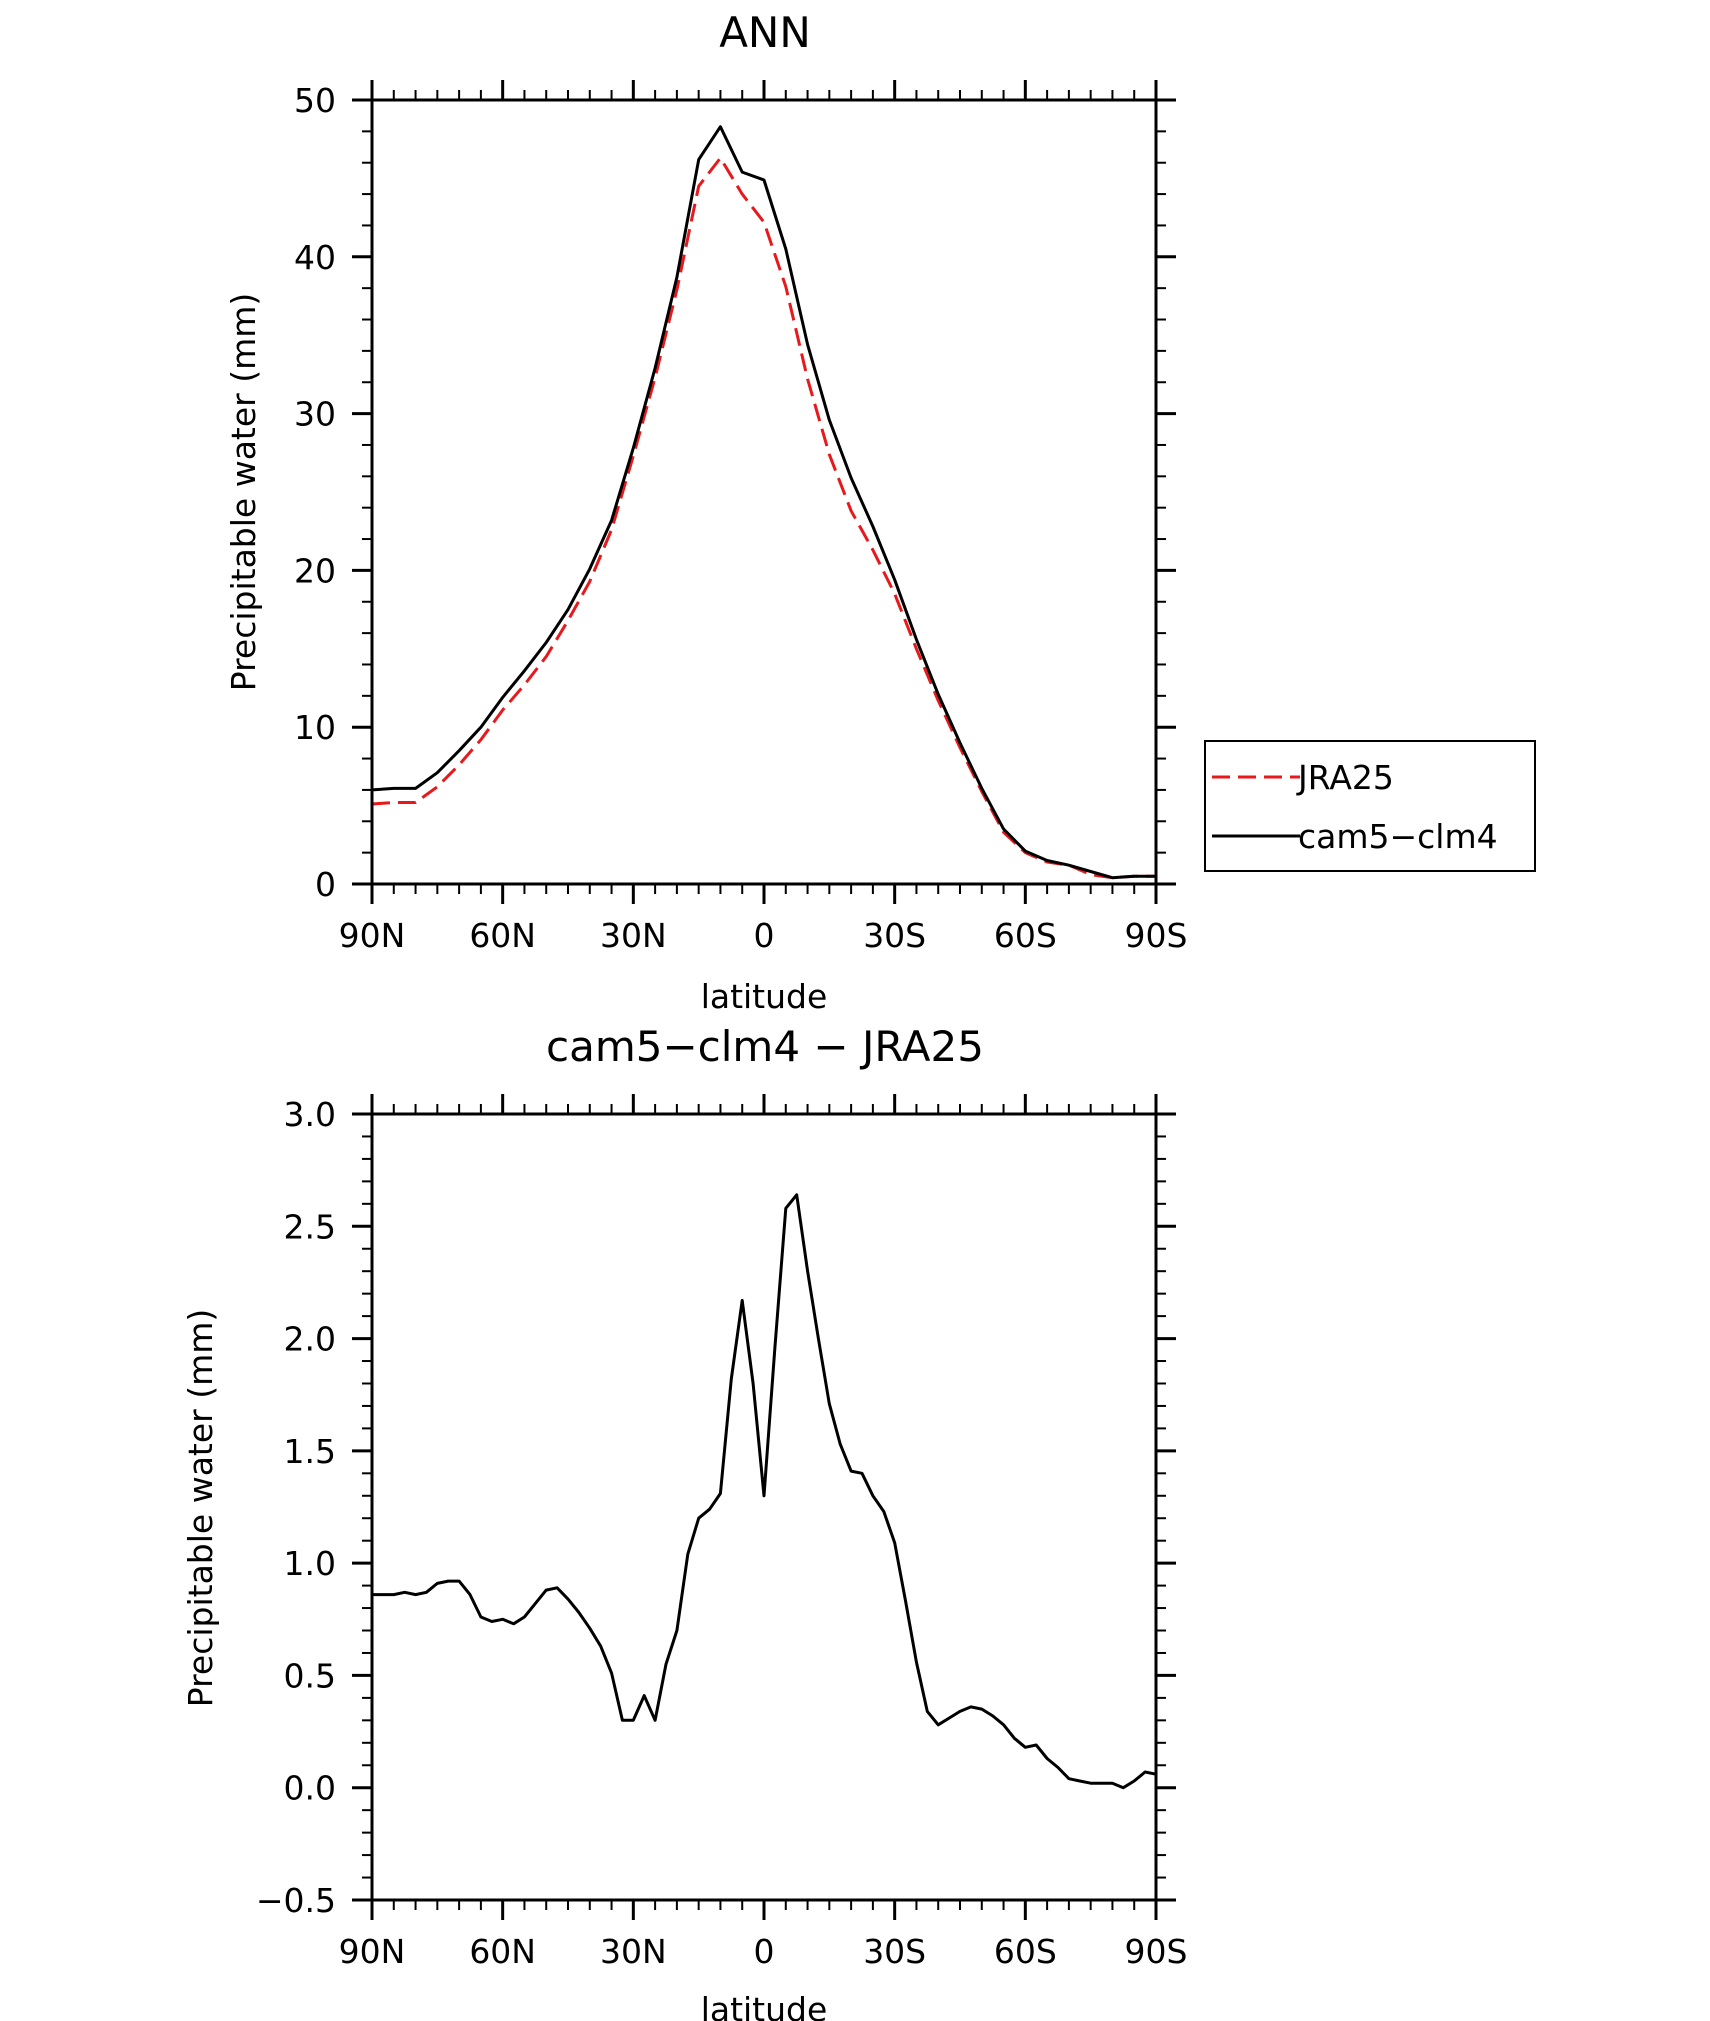  Describe the element at coordinates (315, 414) in the screenshot. I see `y-tick-label: 30` at that location.